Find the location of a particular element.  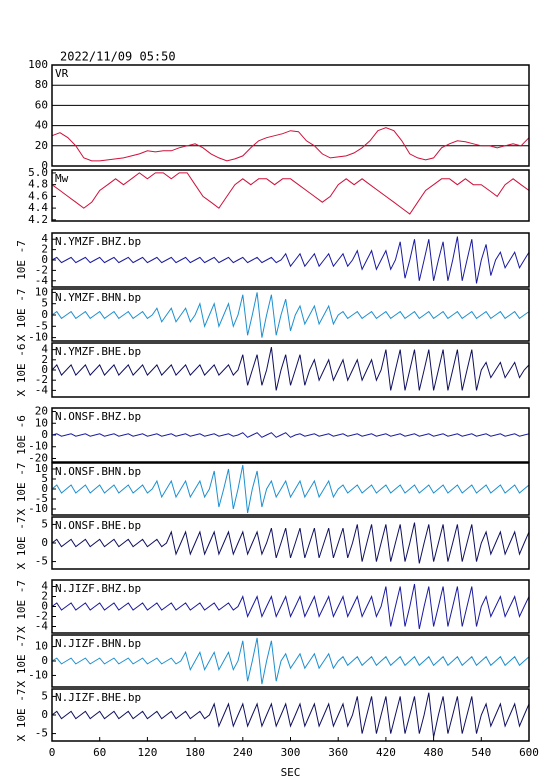

panel-label: N.JIZF.BHE.bp is located at coordinates (98, 697).